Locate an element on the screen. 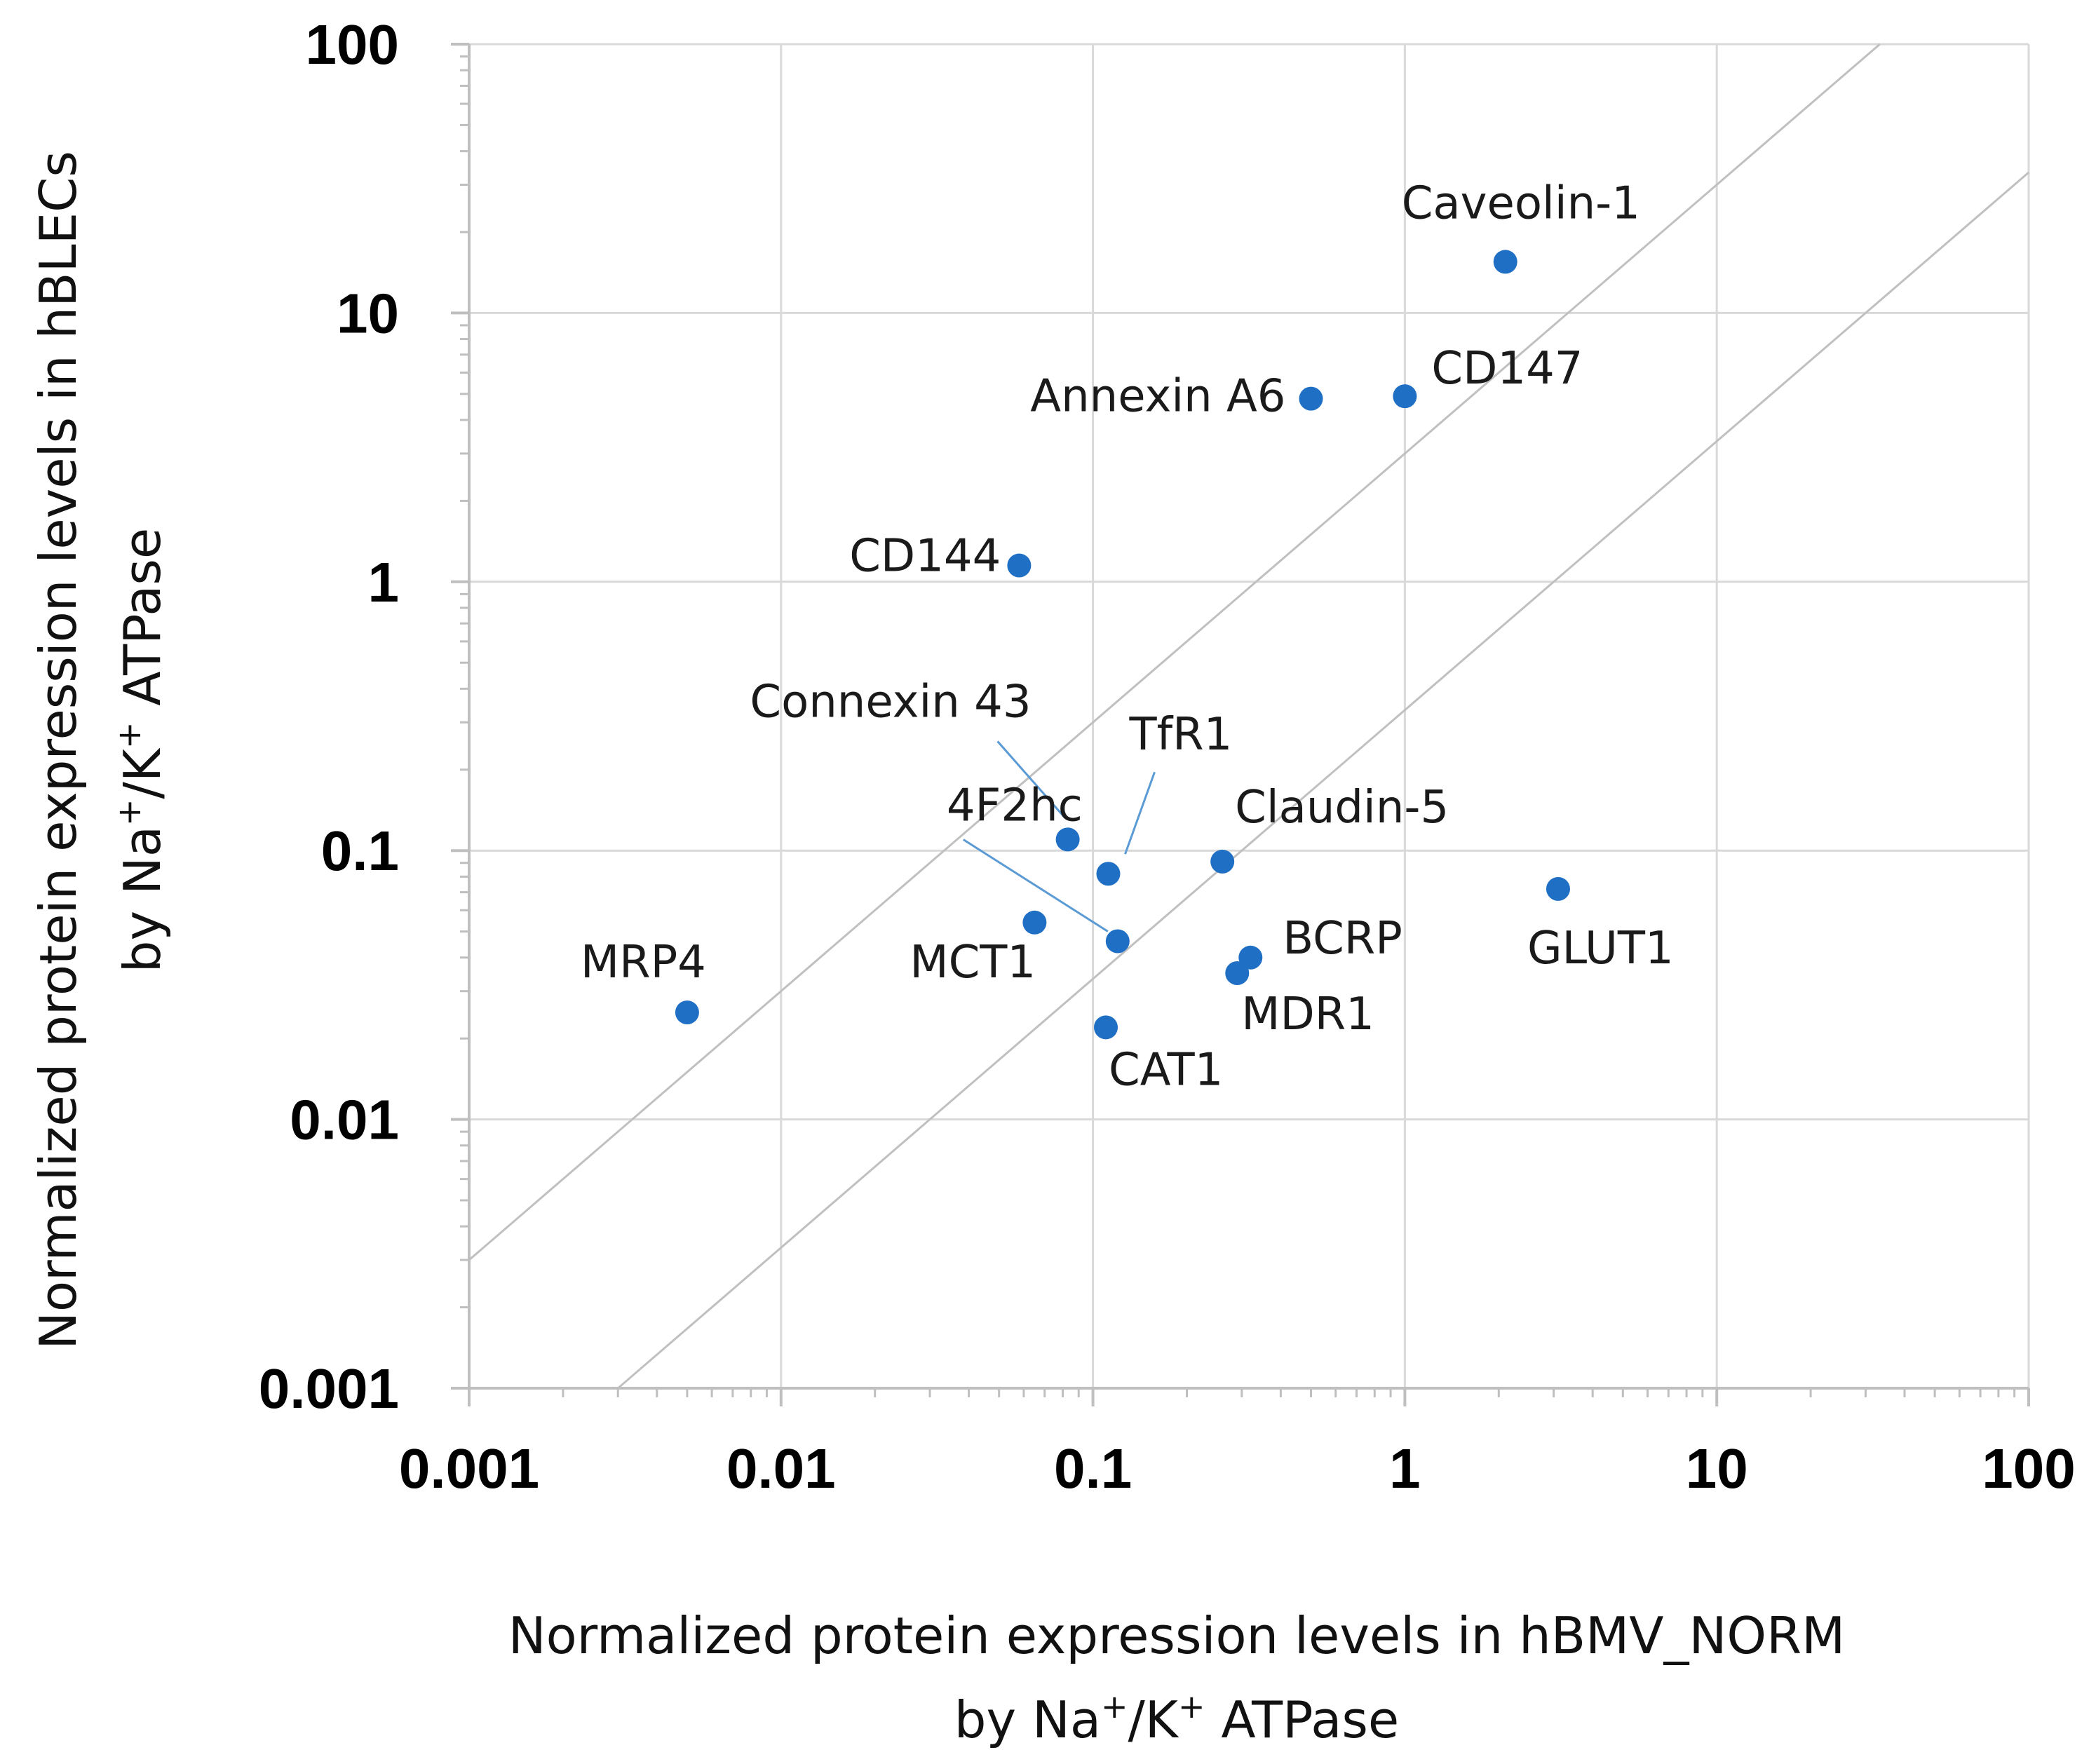  data-point-cd144 is located at coordinates (1019, 566).